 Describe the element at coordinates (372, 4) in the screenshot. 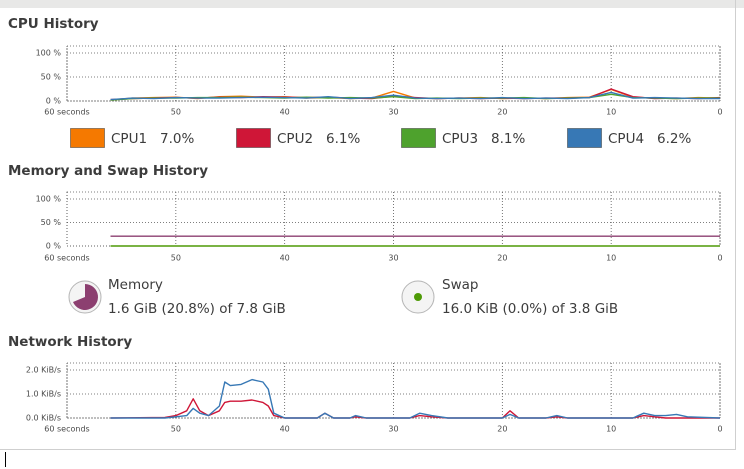

I see `top-strip` at that location.